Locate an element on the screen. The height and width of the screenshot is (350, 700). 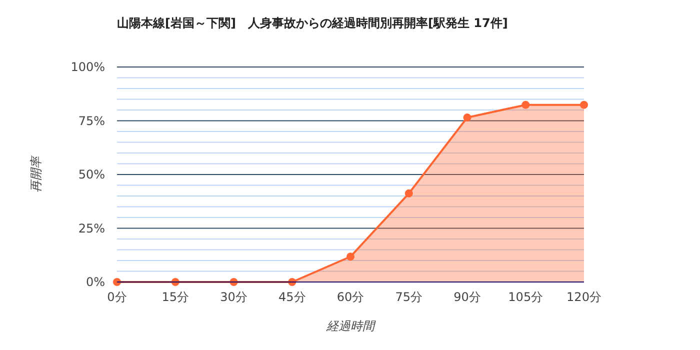
x-tick-label: 75分 is located at coordinates (409, 297).